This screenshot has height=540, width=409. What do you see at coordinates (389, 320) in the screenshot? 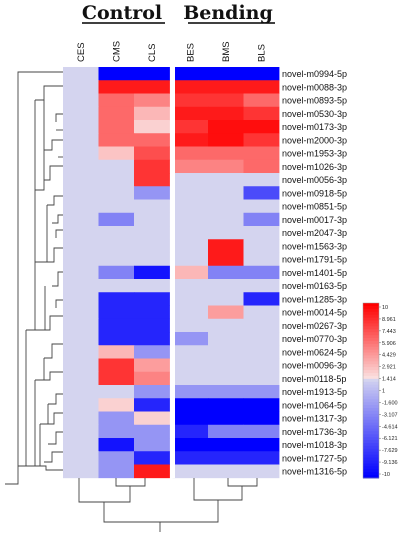
I see `legend-tick-label: 8.961` at bounding box center [389, 320].